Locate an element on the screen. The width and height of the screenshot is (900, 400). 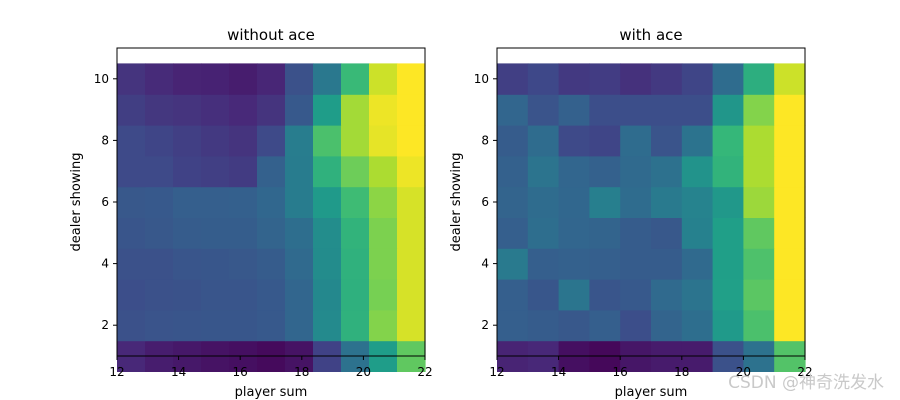
y-tick-label: 6 is located at coordinates (105, 202).